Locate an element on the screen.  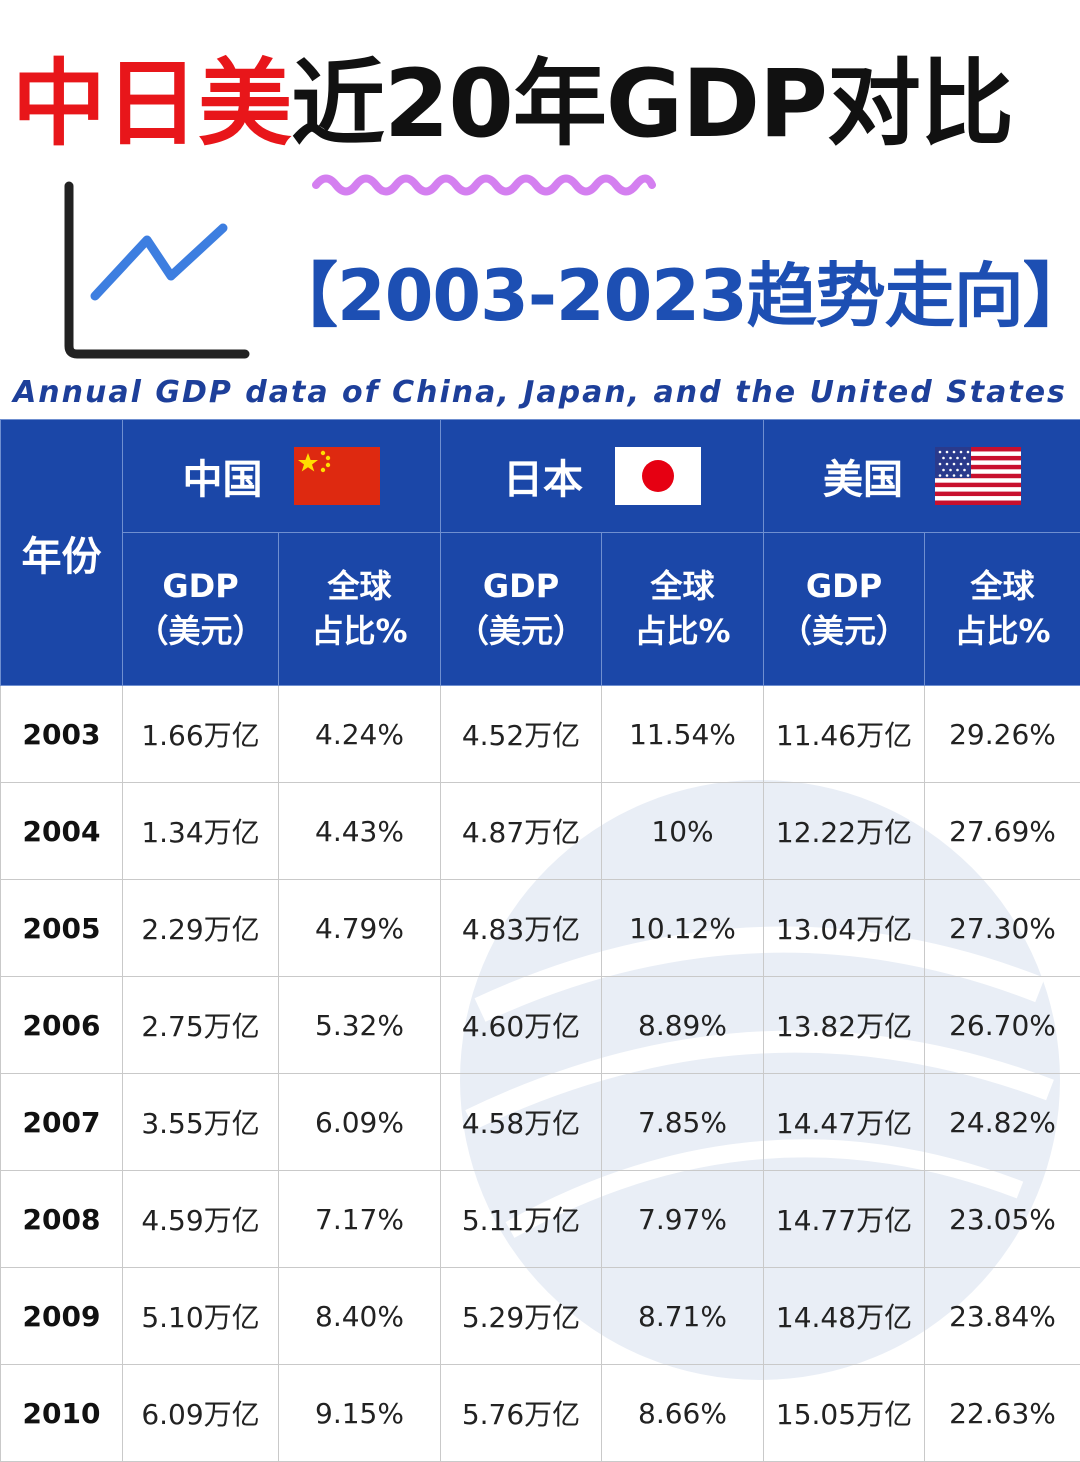
japan-flag-icon is located at coordinates (658, 476).